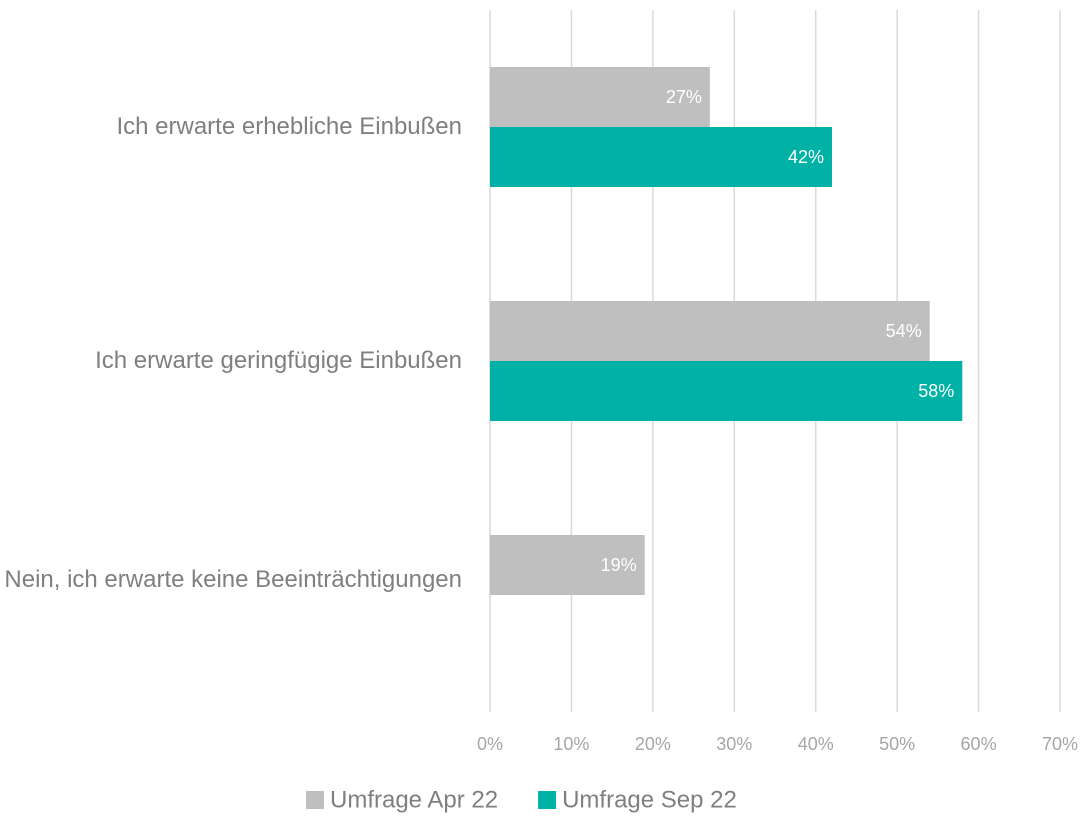 Image resolution: width=1083 pixels, height=816 pixels. I want to click on data-label: 58%, so click(936, 391).